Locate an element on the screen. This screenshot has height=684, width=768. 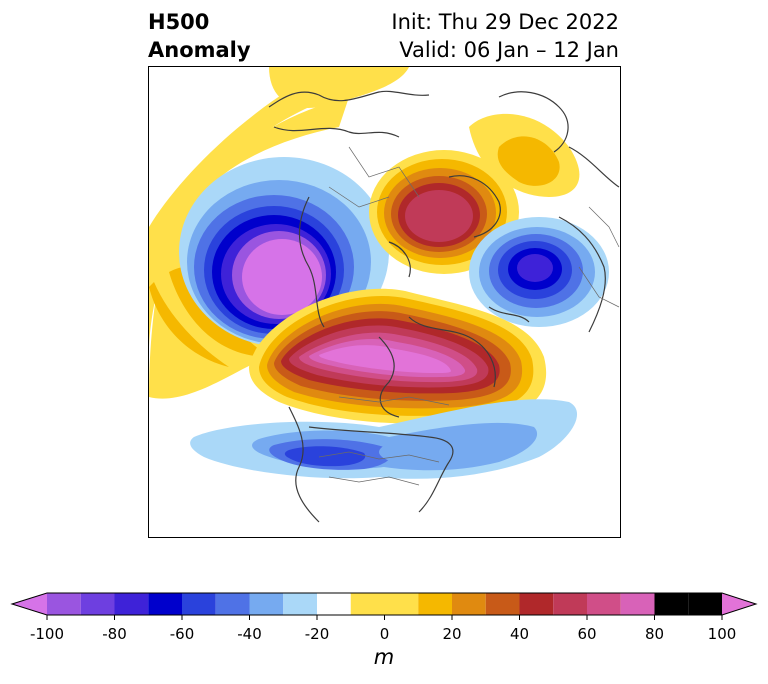
colorbar-over-arrow is located at coordinates (739, 604).